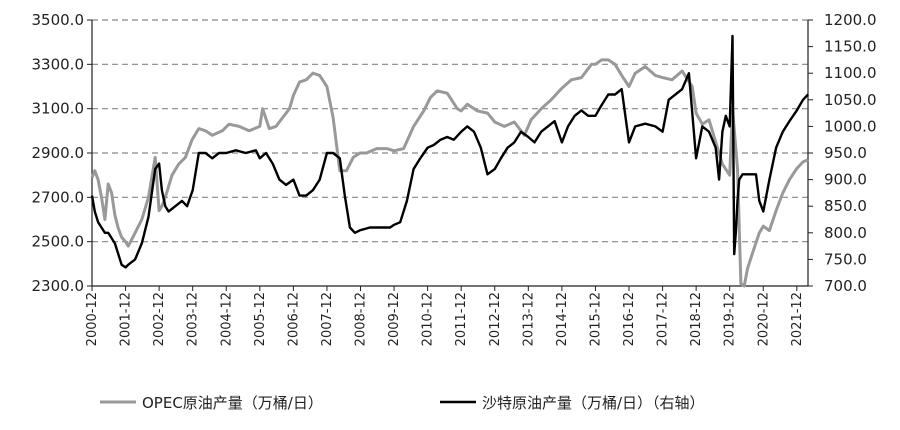 This screenshot has width=900, height=430. What do you see at coordinates (58, 153) in the screenshot?
I see `y-left-tick-label: 2900.0` at bounding box center [58, 153].